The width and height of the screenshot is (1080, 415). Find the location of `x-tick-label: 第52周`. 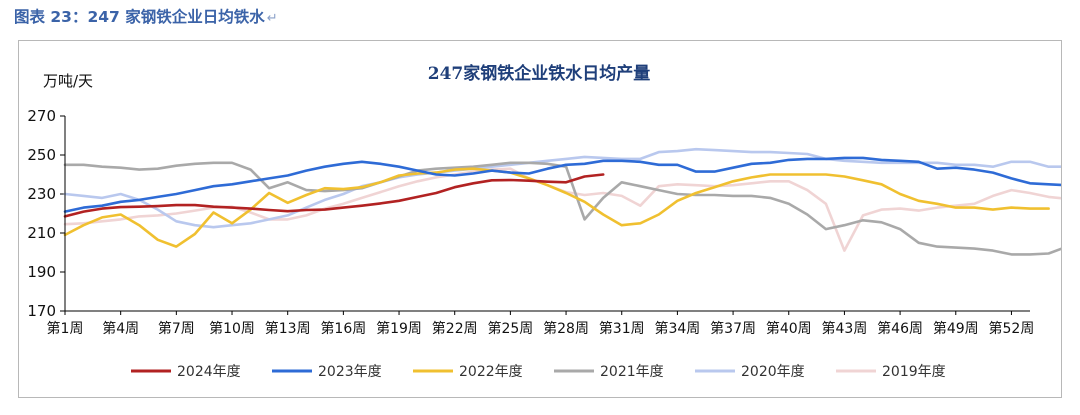

x-tick-label: 第52周 is located at coordinates (1012, 328).